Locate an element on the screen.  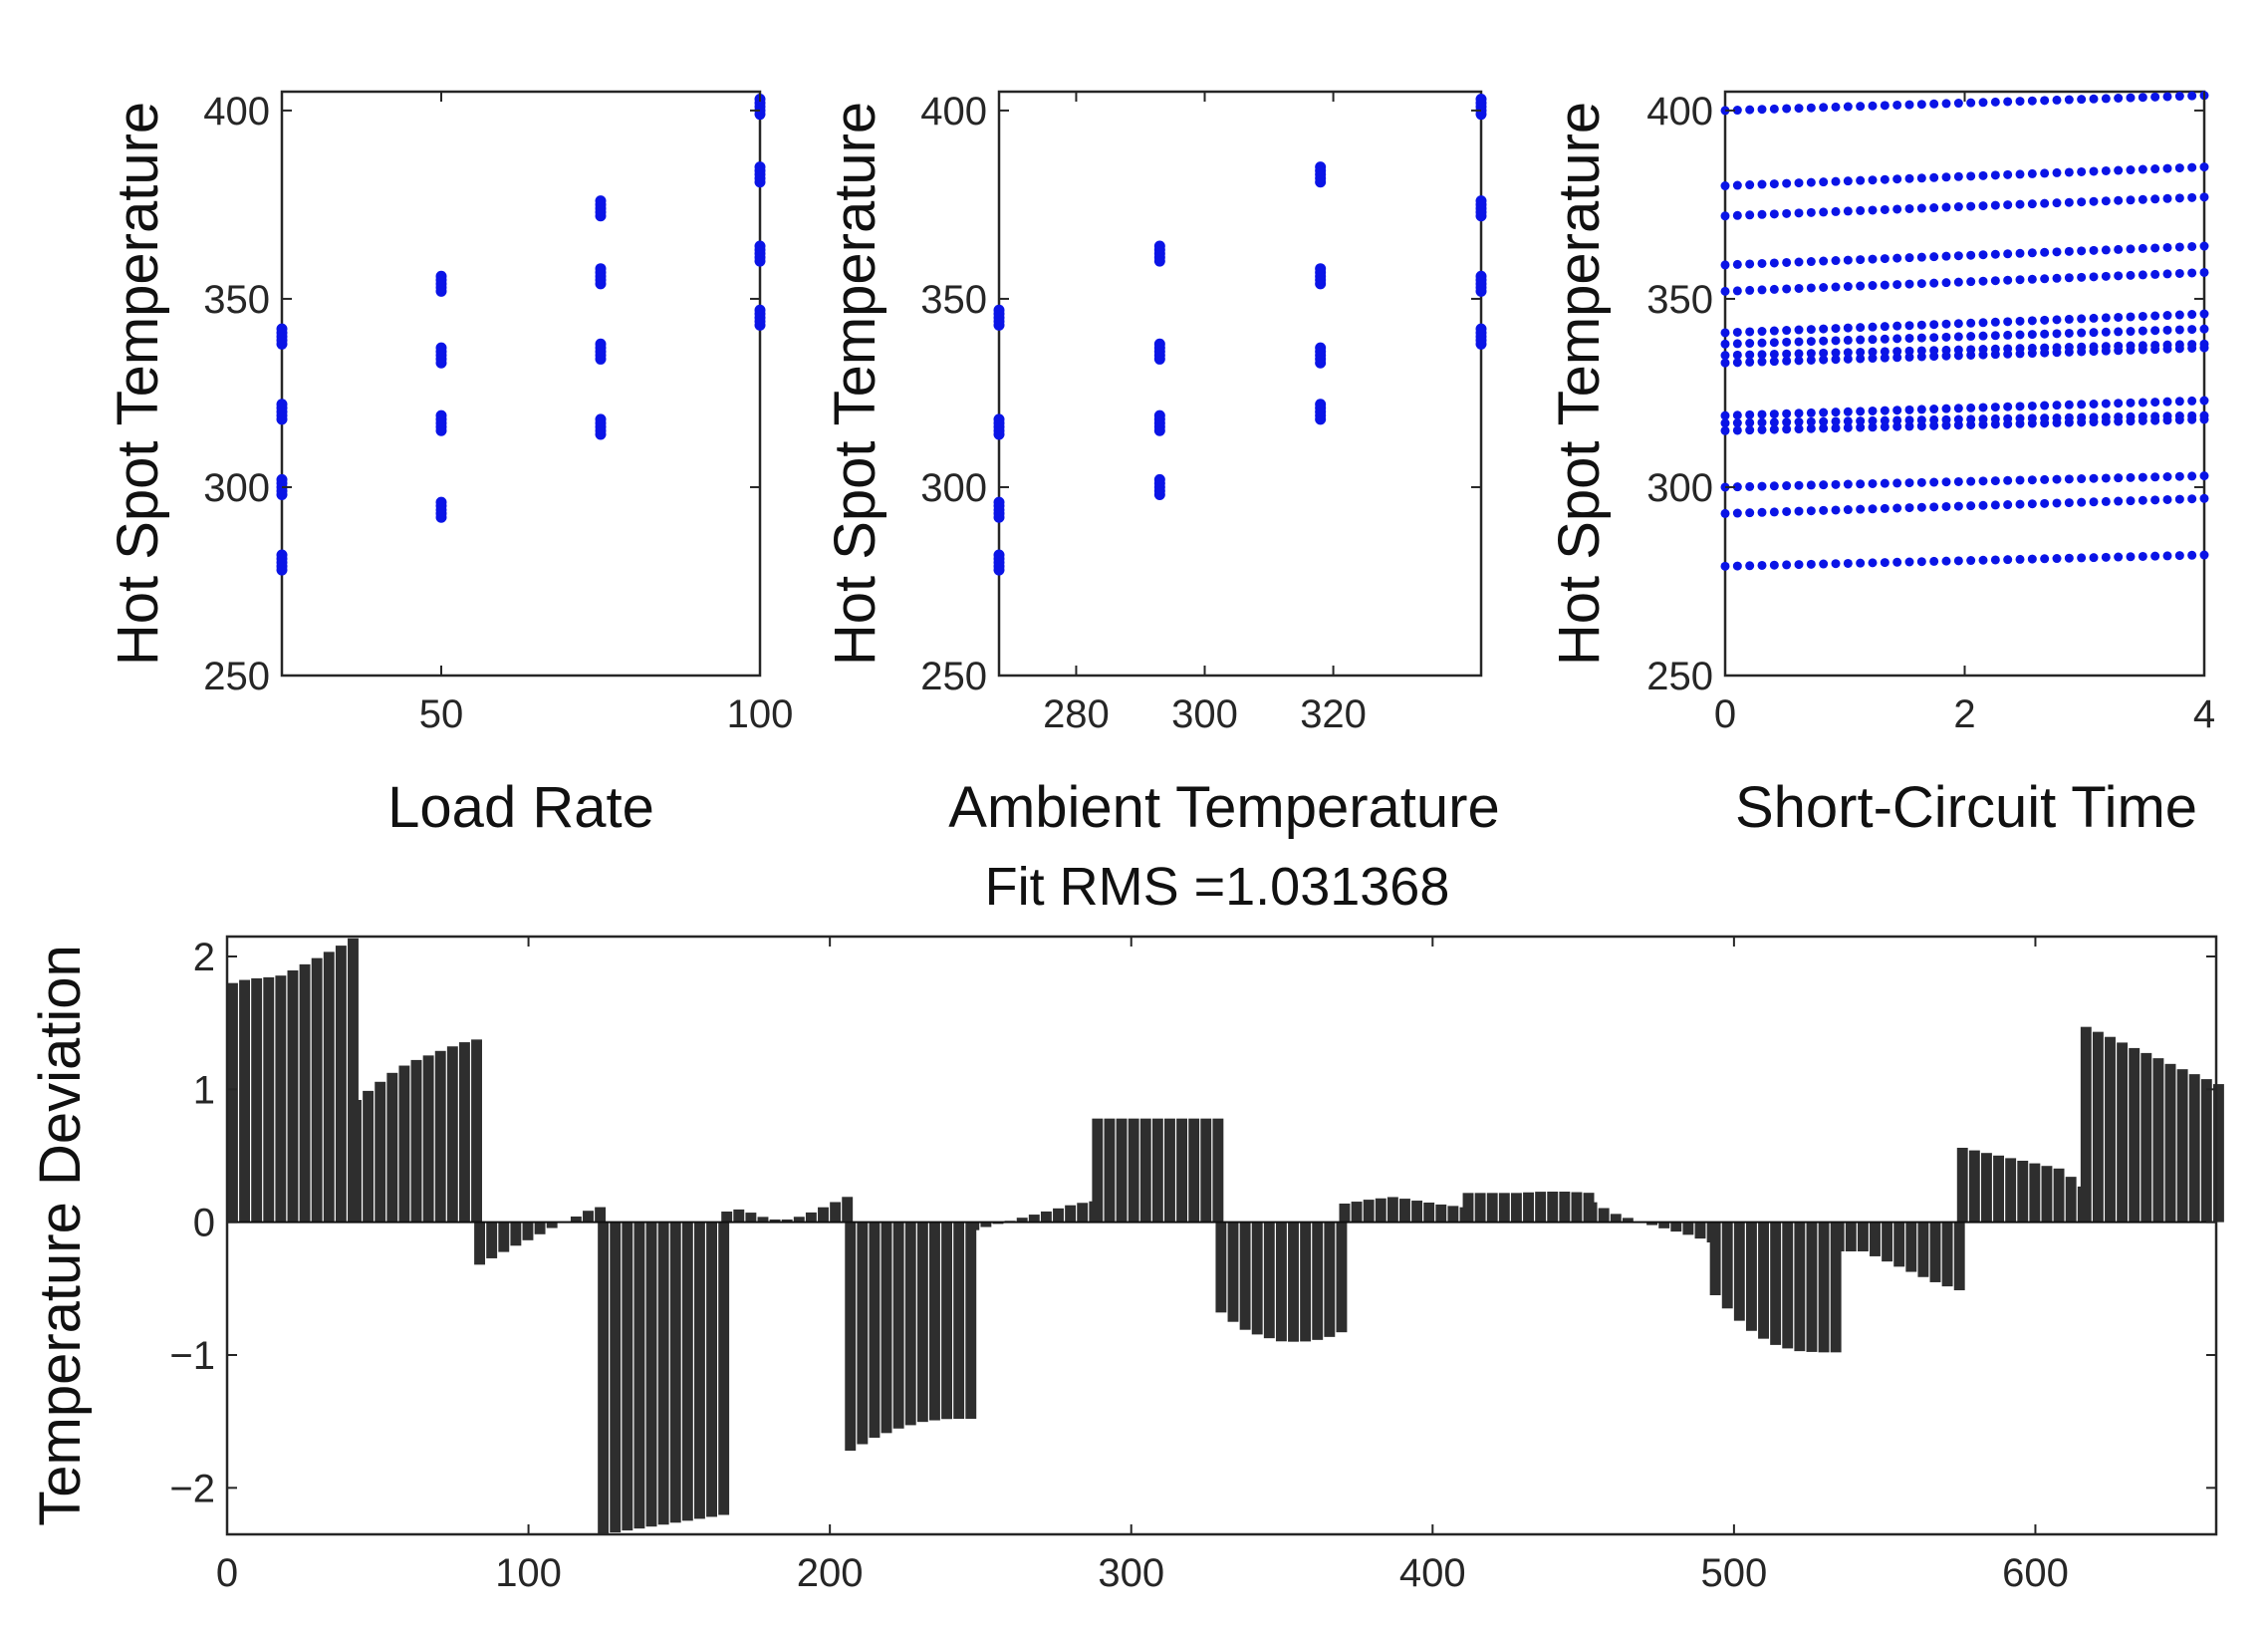
y-tick-label: 350 is located at coordinates (953, 300).